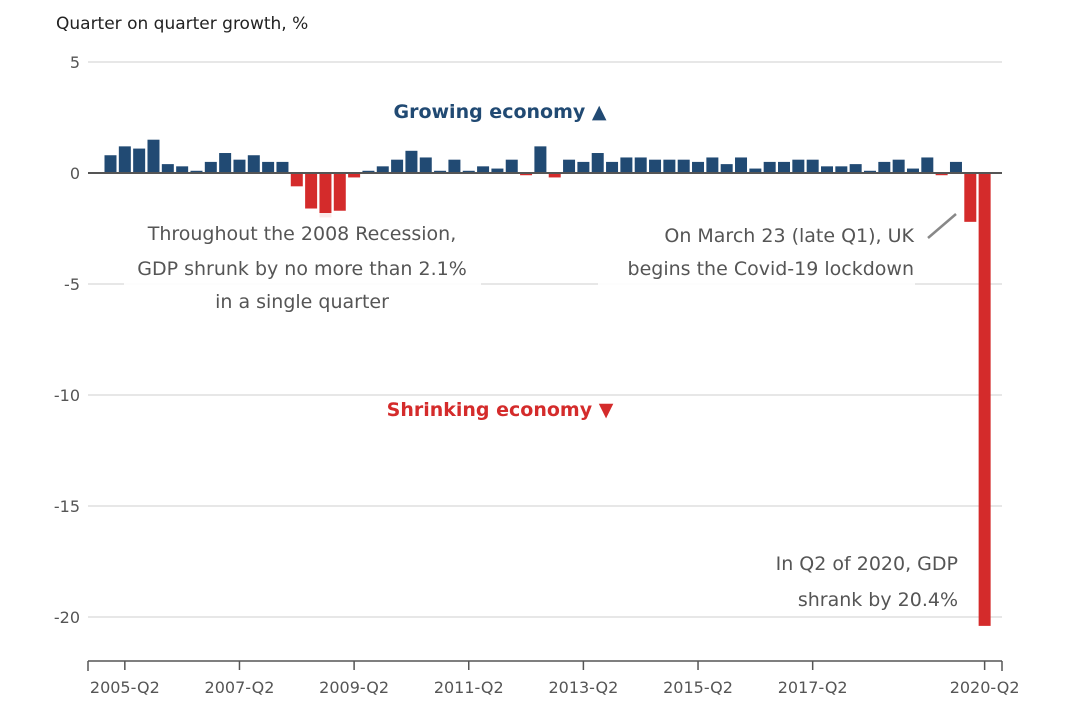  I want to click on bar-2019-Q3, so click(941, 174).